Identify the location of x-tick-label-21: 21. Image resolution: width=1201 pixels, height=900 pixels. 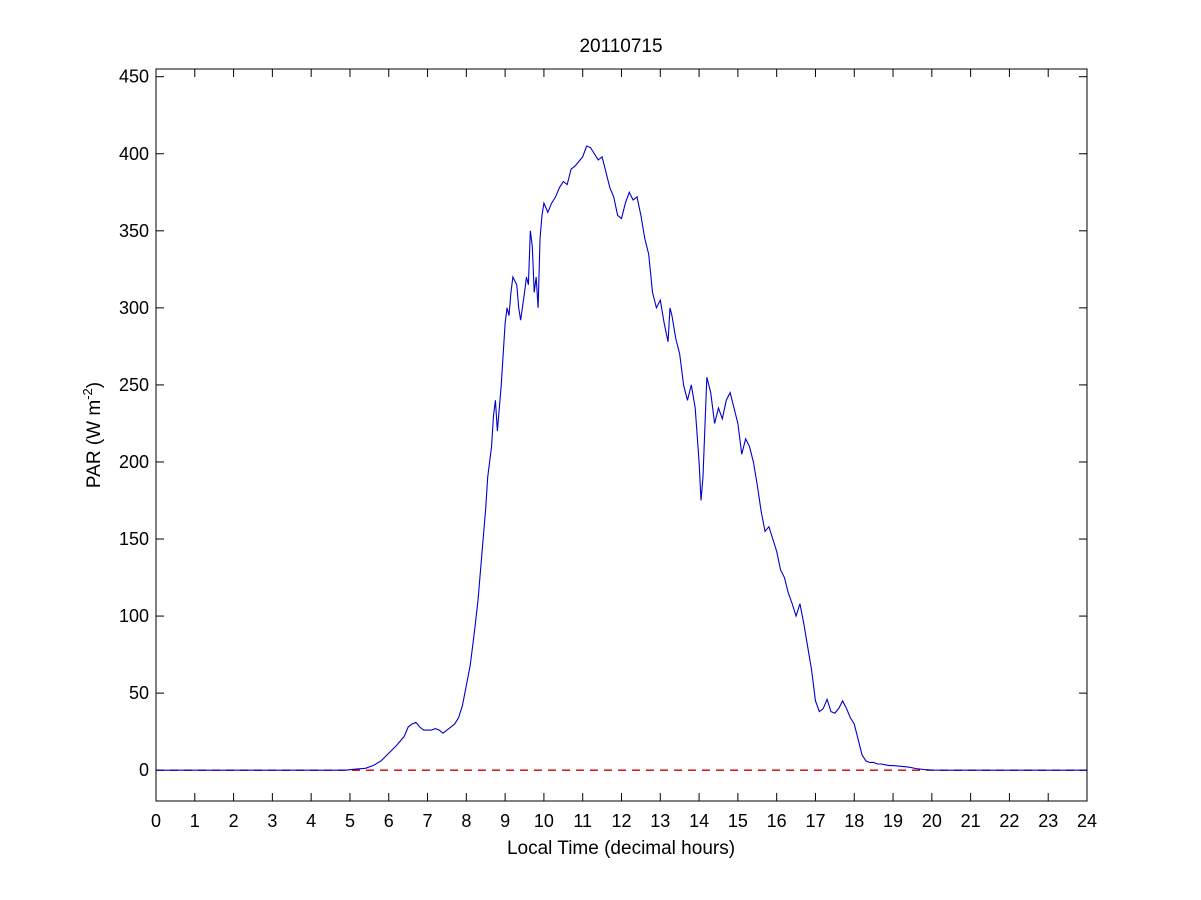
(971, 821).